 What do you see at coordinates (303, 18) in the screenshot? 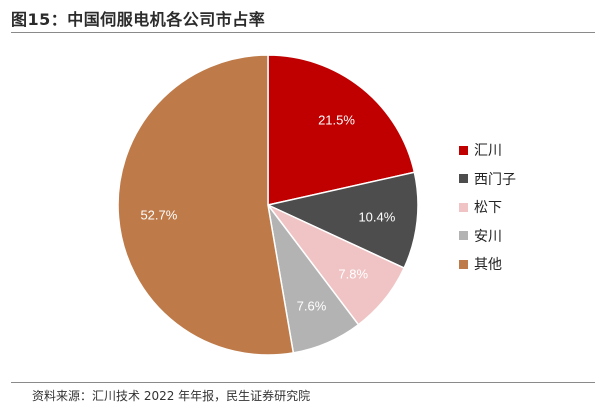
I see `title-bar: 图15：中国伺服电机各公司市占率` at bounding box center [303, 18].